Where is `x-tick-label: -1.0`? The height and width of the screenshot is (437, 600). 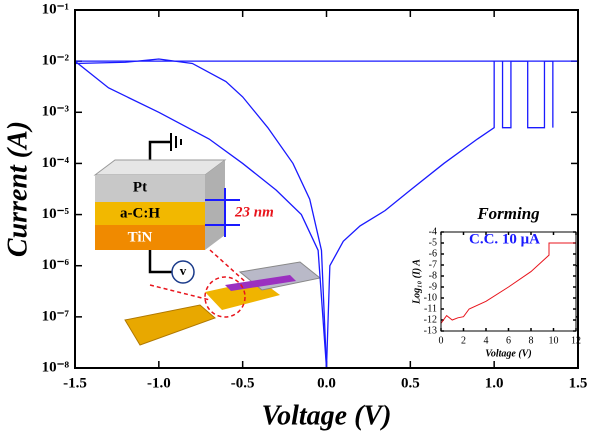 x-tick-label: -1.0 is located at coordinates (159, 383).